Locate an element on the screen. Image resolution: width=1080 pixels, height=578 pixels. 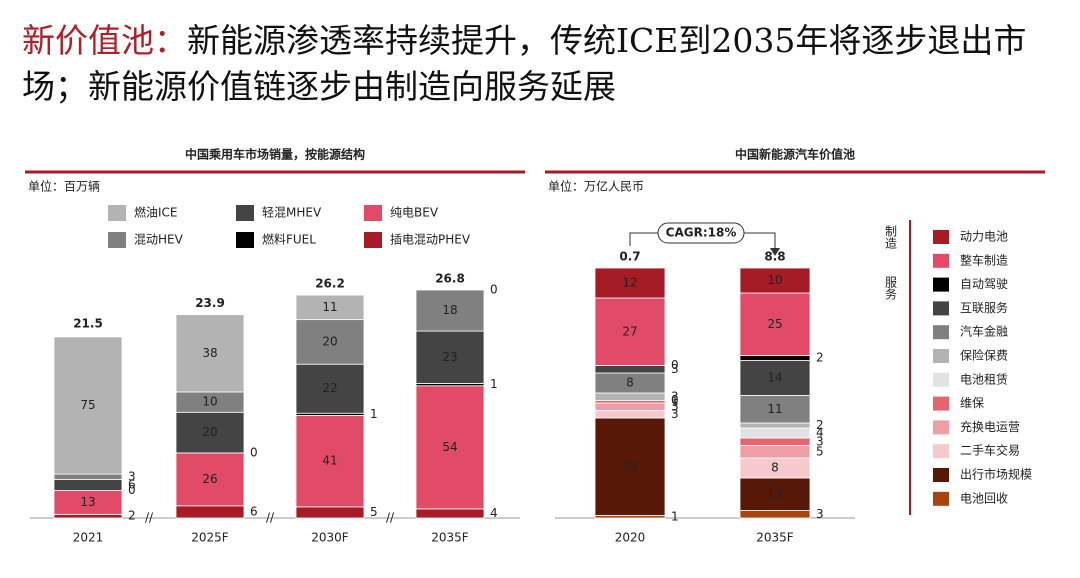
legend-label: 电池租赁 is located at coordinates (984, 379).